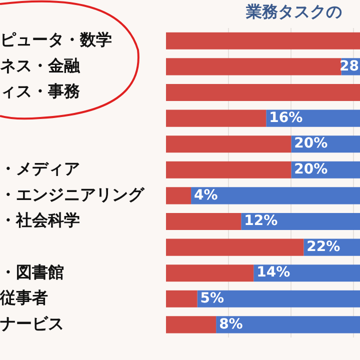 Image resolution: width=360 pixels, height=360 pixels. I want to click on data-label: 12%, so click(261, 221).